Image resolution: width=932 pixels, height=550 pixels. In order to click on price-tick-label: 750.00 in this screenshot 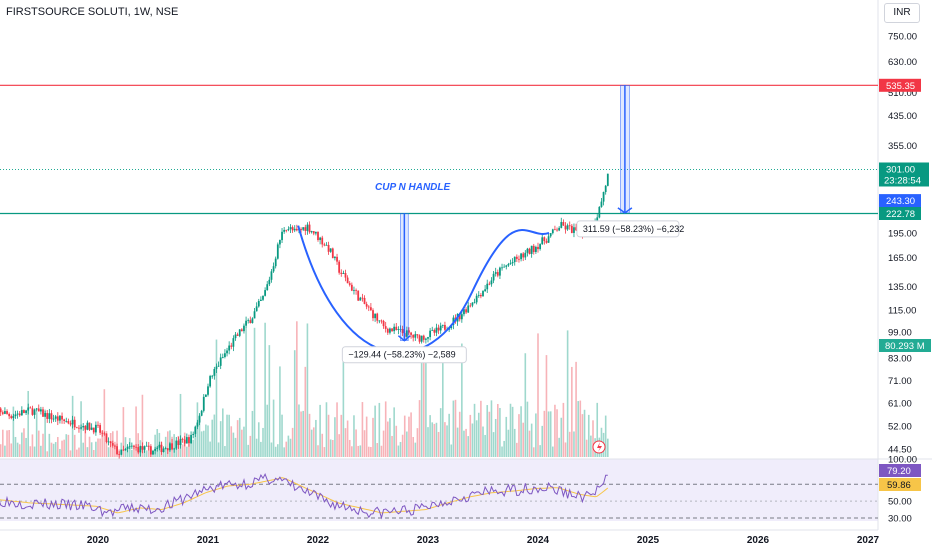, I will do `click(902, 37)`.